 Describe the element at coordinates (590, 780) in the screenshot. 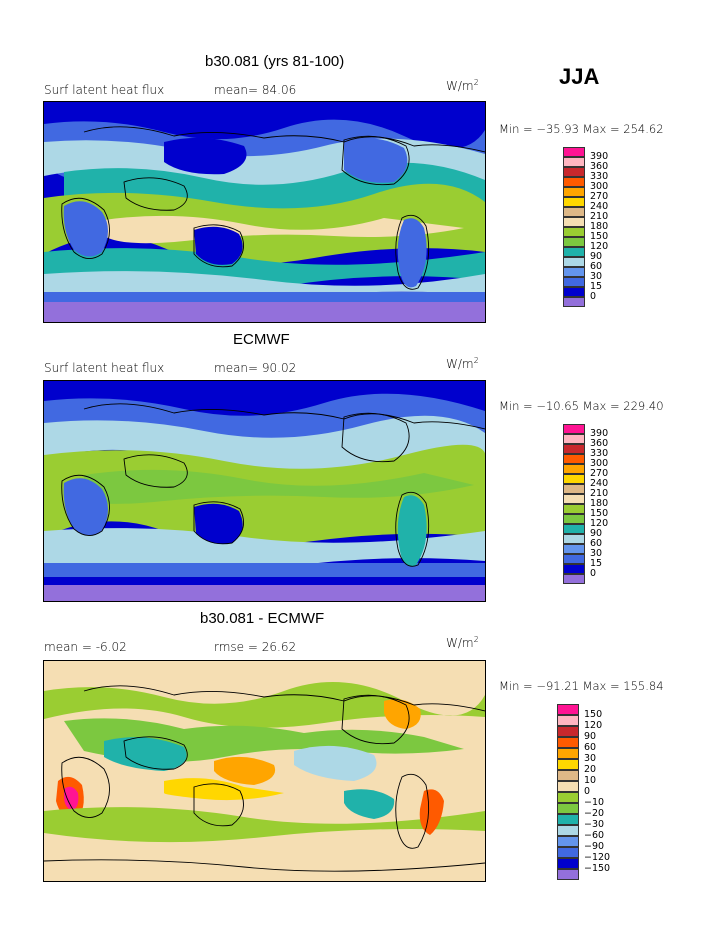

I see `legend-label: 10` at that location.